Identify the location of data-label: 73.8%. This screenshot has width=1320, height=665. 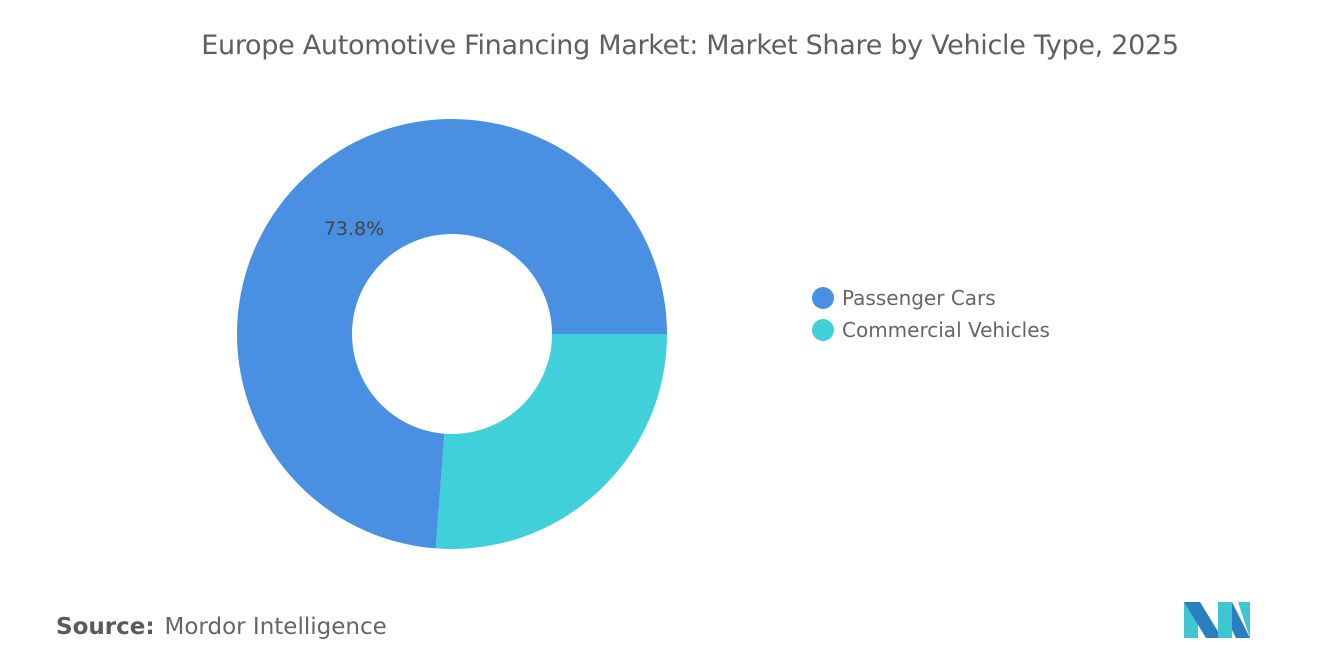
(354, 229).